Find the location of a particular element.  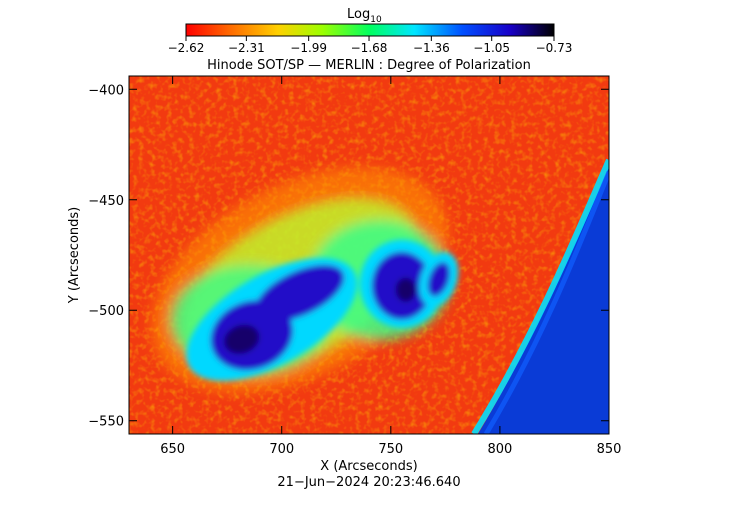

colorbar-tick-label: −1.68 is located at coordinates (369, 48).